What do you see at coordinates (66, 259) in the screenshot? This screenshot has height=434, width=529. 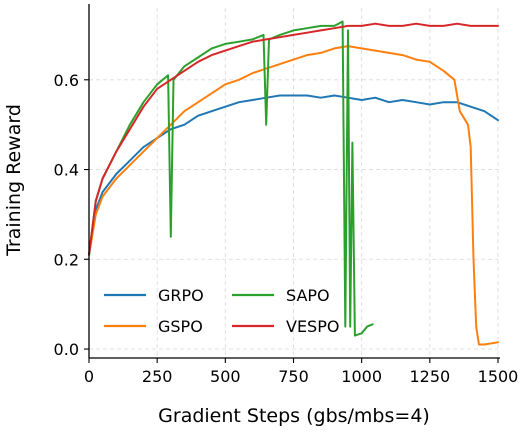 I see `y-tick-label: 0.2` at bounding box center [66, 259].